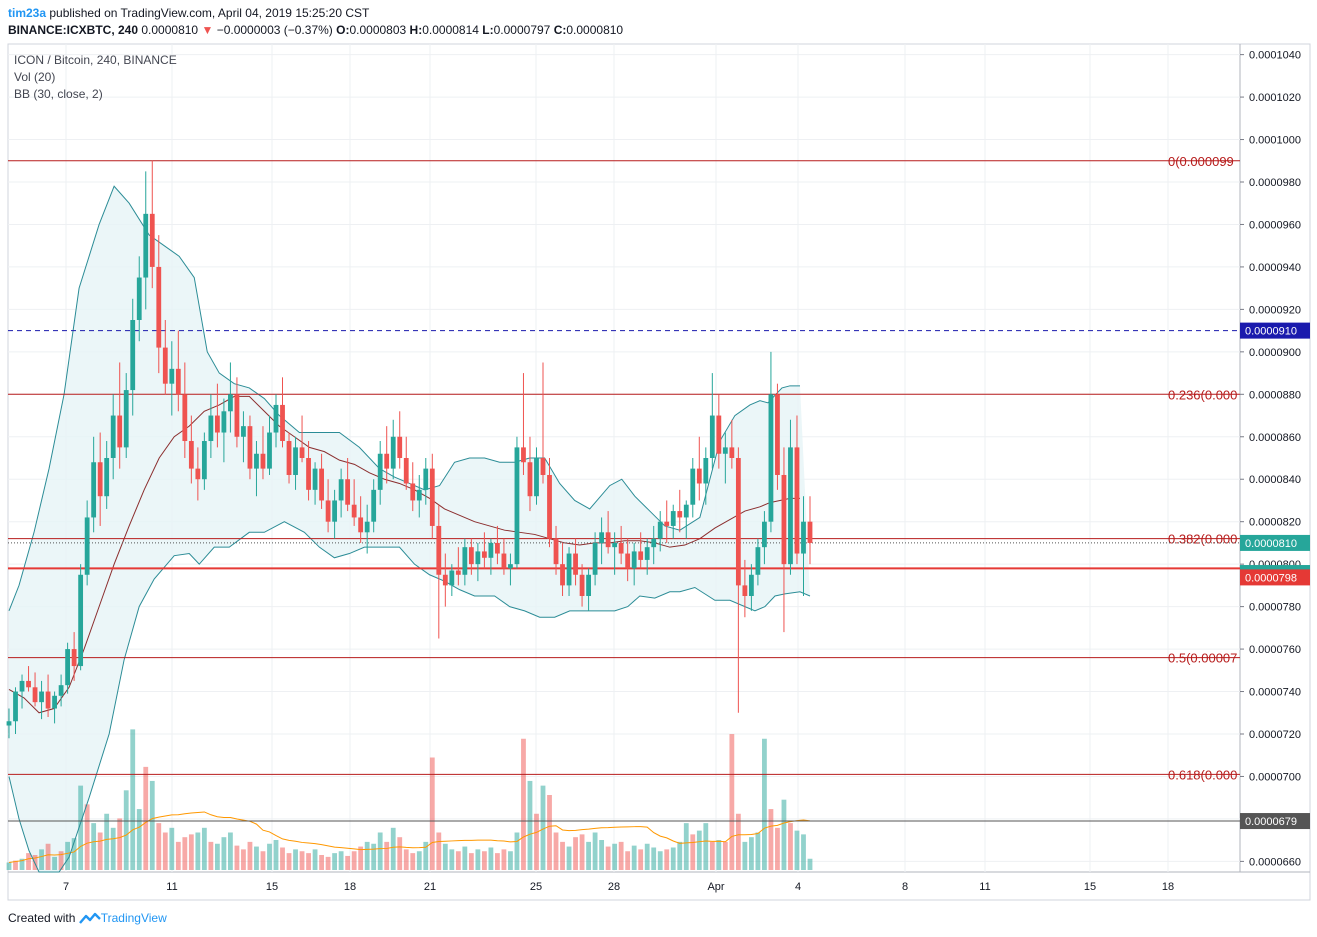 This screenshot has width=1317, height=937. Describe the element at coordinates (1275, 862) in the screenshot. I see `y-tick-label: 0.0000660` at that location.